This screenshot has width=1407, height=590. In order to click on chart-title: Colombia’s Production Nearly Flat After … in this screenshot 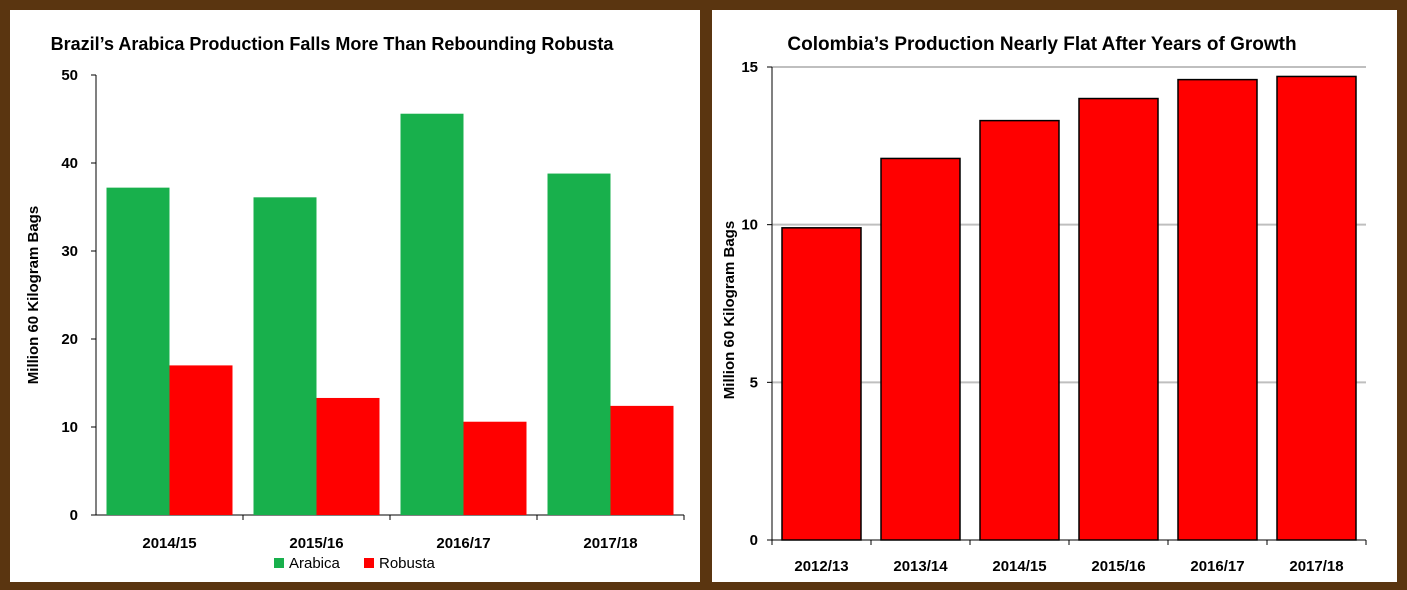, I will do `click(1041, 44)`.